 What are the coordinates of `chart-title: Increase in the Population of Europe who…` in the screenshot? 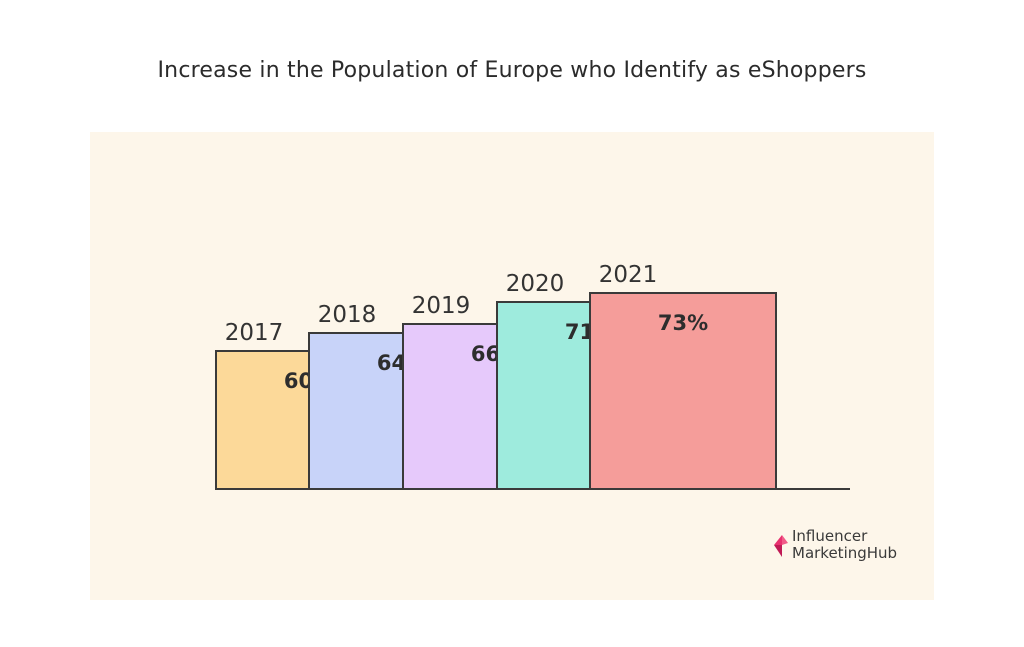 It's located at (512, 70).